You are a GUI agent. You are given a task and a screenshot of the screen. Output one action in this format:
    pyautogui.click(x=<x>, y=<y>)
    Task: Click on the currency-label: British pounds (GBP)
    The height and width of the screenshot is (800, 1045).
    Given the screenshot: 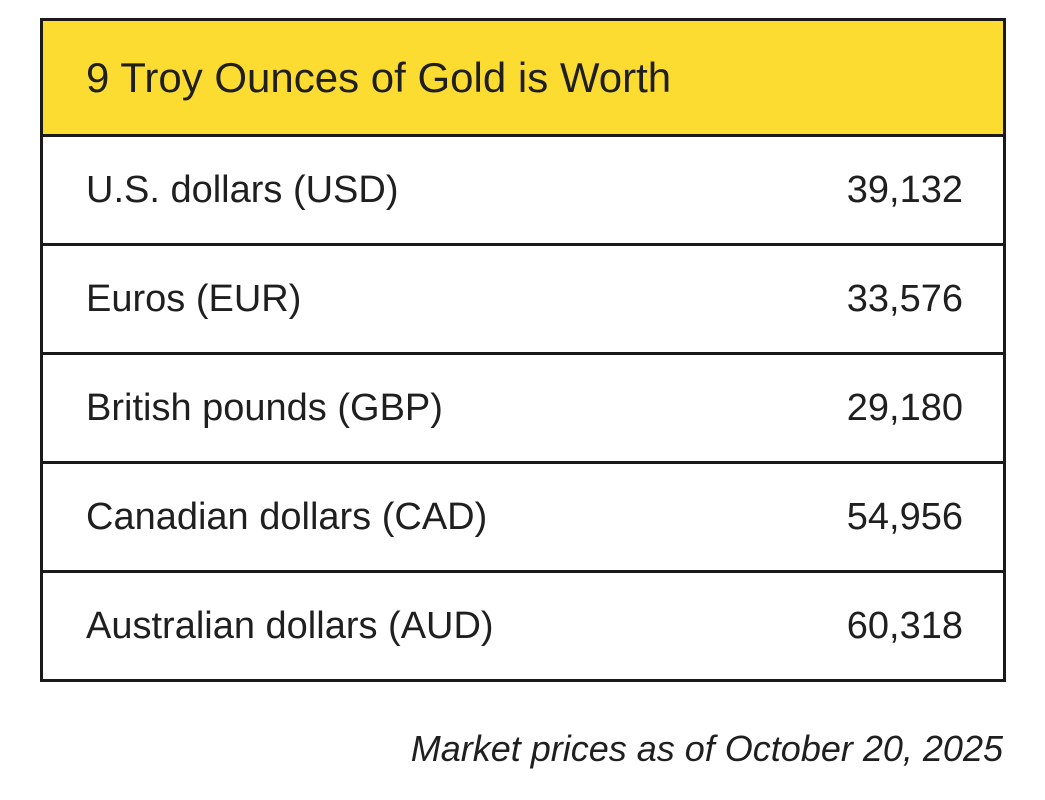 What is the action you would take?
    pyautogui.click(x=264, y=407)
    